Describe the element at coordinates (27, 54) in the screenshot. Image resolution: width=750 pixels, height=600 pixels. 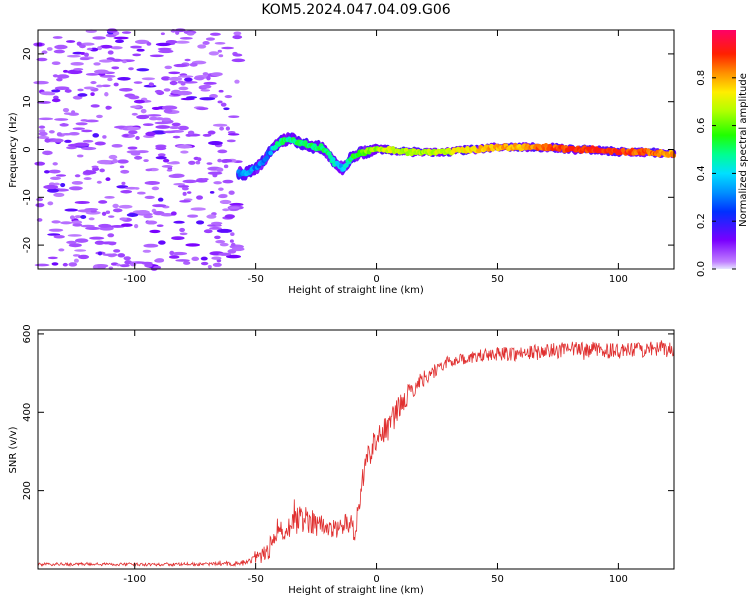
I see `spectrogram-y-tick-label: 20` at that location.